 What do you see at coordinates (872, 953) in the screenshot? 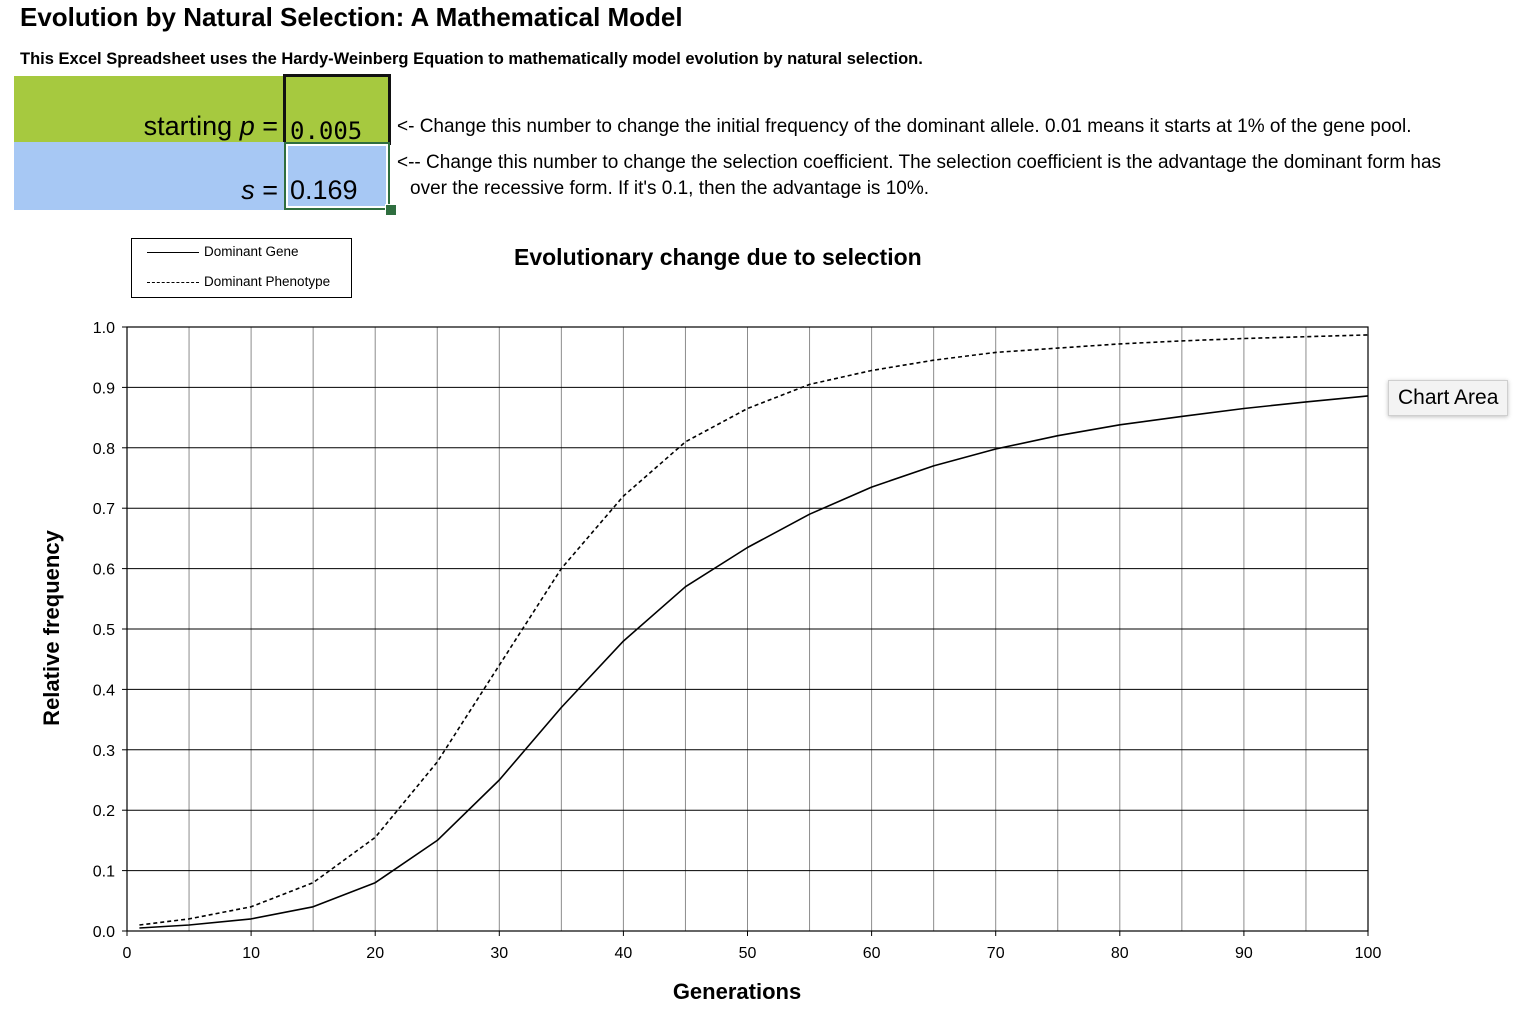
I see `x-tick-label: 60` at bounding box center [872, 953].